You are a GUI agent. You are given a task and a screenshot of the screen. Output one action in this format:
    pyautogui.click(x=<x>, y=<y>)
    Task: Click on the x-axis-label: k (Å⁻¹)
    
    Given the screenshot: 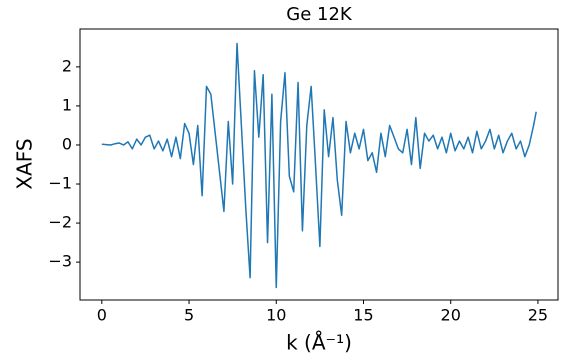 What is the action you would take?
    pyautogui.click(x=319, y=343)
    